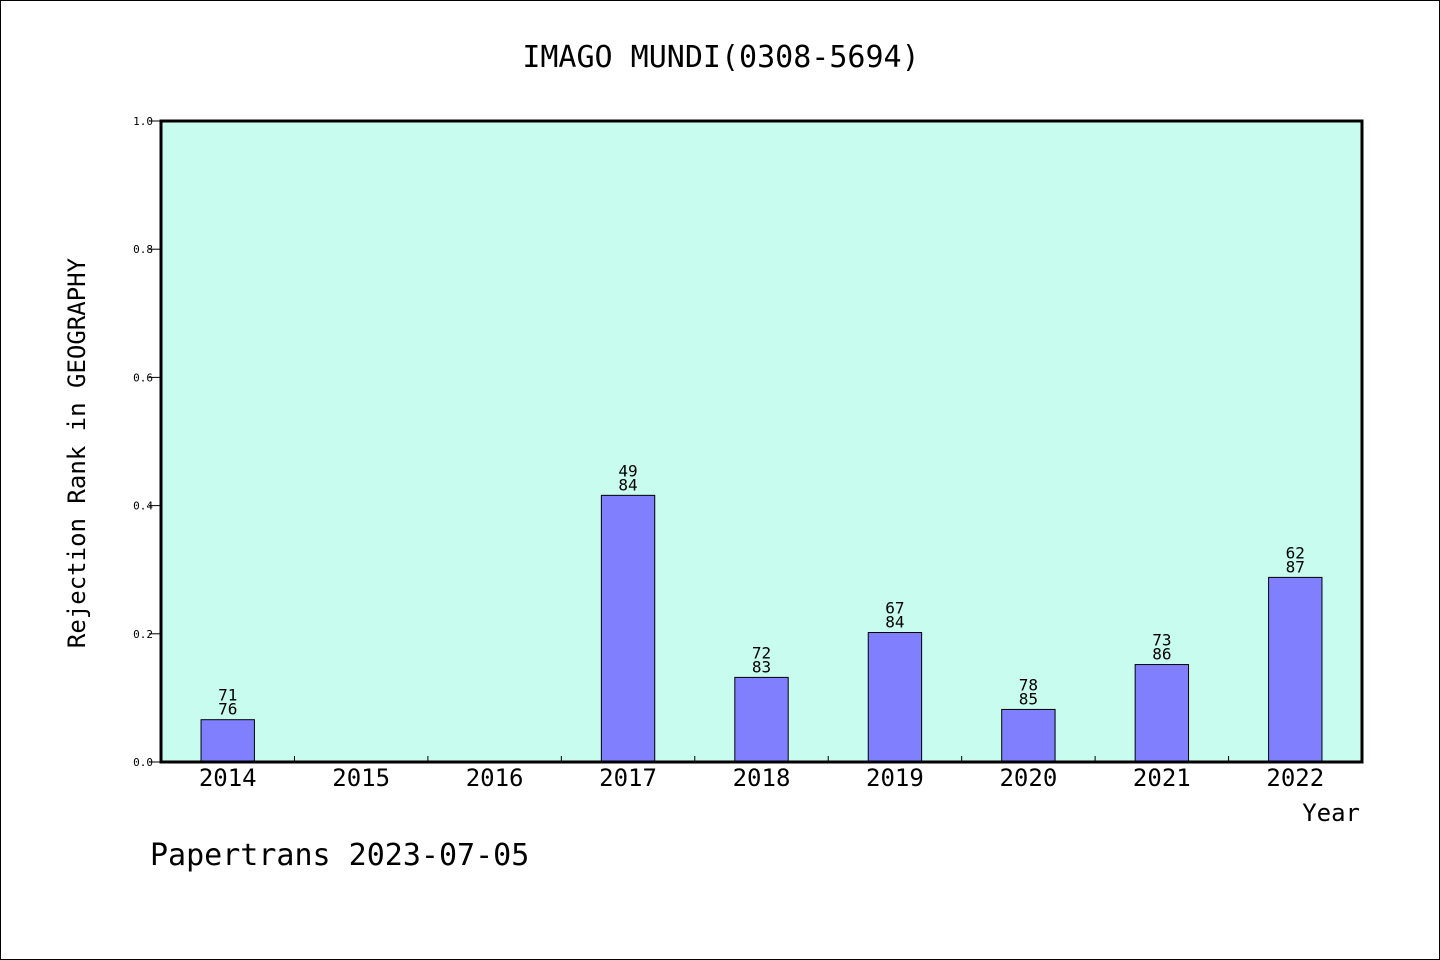  I want to click on bar-label-bottom-2018: 83, so click(761, 666).